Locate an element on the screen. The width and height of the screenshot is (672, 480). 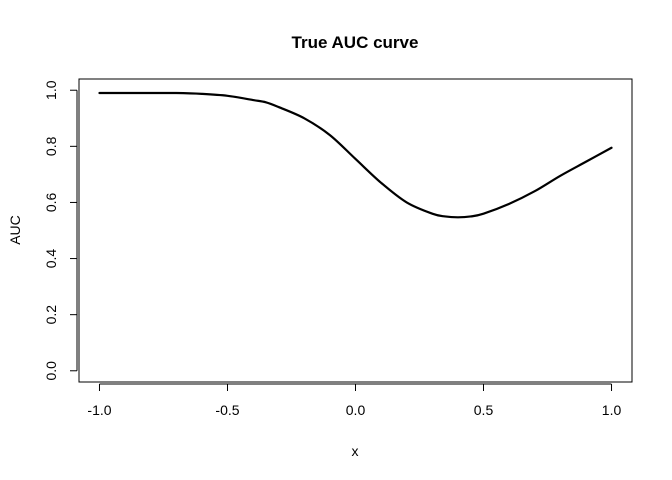
y-tick-label: 0.2 is located at coordinates (51, 315).